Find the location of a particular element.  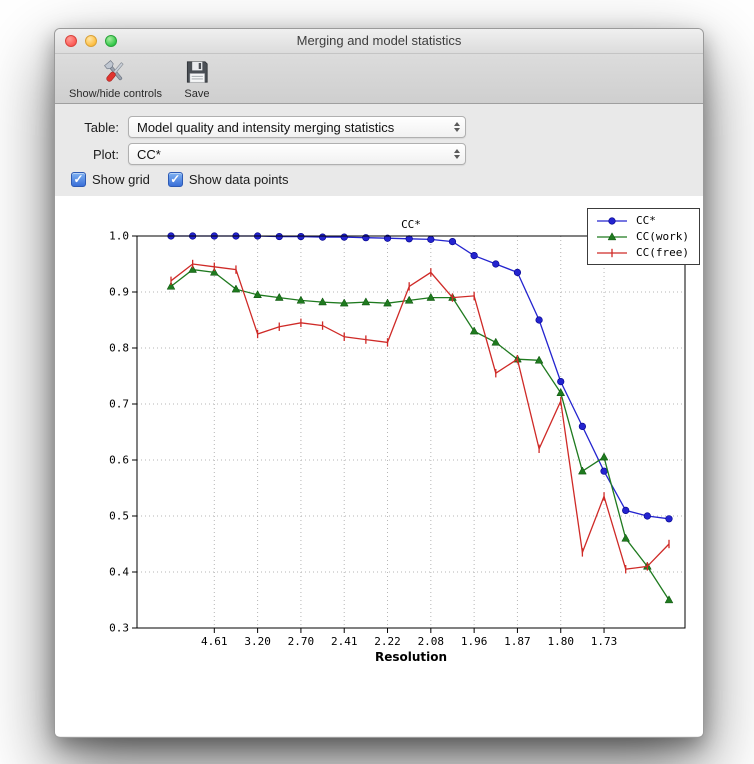

svg-text: 0.3 is located at coordinates (119, 628).